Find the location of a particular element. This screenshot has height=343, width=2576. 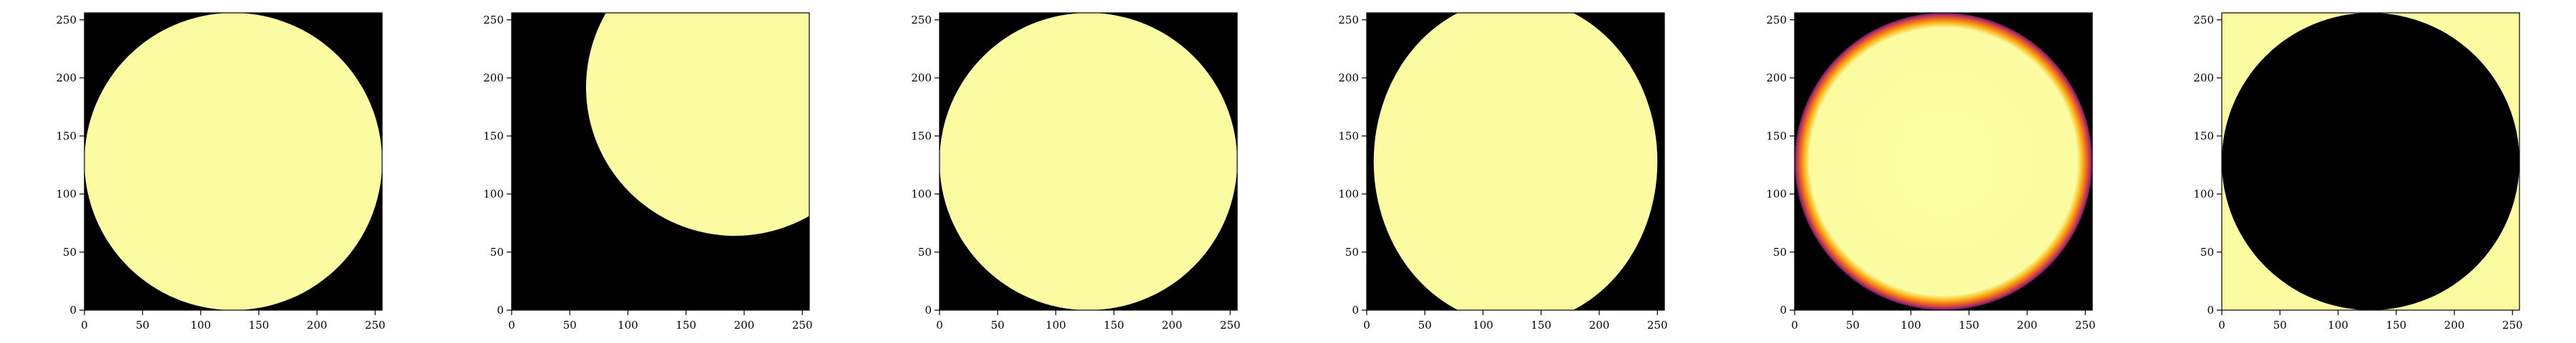

panel-4: 0 50 100 150 200 250 0 50 100 150 200 250 is located at coordinates (1503, 172).